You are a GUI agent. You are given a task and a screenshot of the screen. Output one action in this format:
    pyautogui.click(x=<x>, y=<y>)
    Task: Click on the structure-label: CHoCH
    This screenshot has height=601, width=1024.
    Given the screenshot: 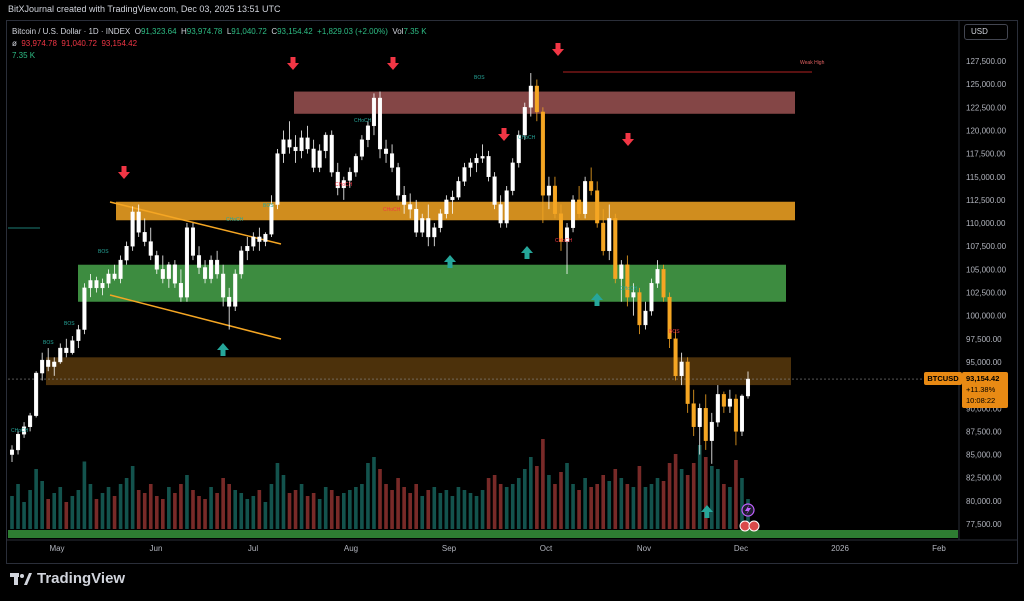 What is the action you would take?
    pyautogui.click(x=564, y=241)
    